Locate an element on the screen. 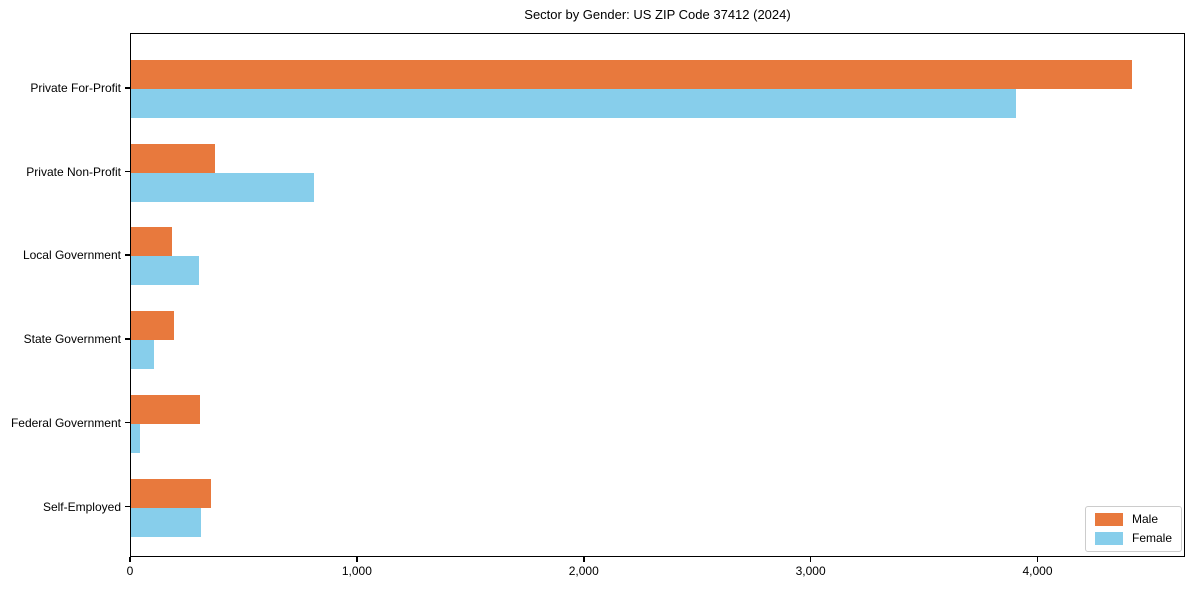 This screenshot has height=600, width=1200. x-axis-tick-label: 3,000 is located at coordinates (810, 571).